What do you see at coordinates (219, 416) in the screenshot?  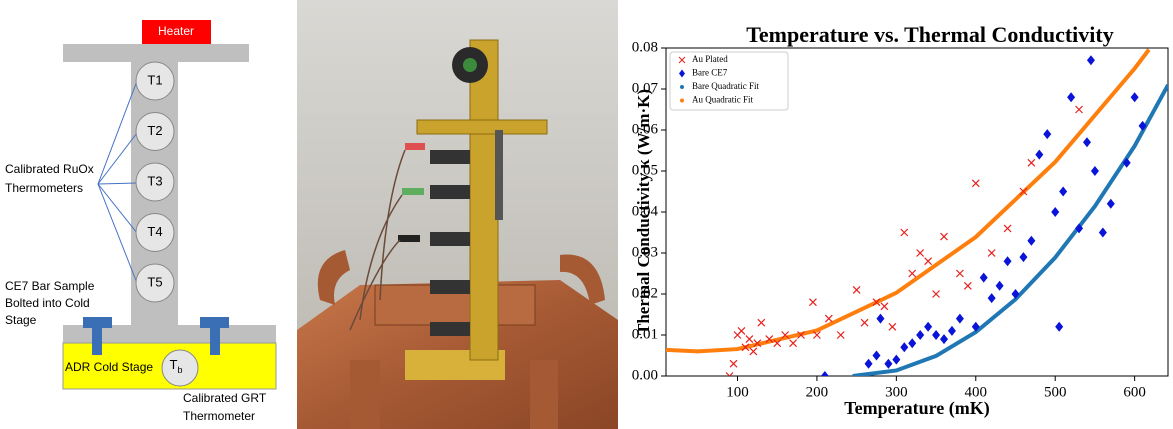 I see `grt-label: Thermometer` at bounding box center [219, 416].